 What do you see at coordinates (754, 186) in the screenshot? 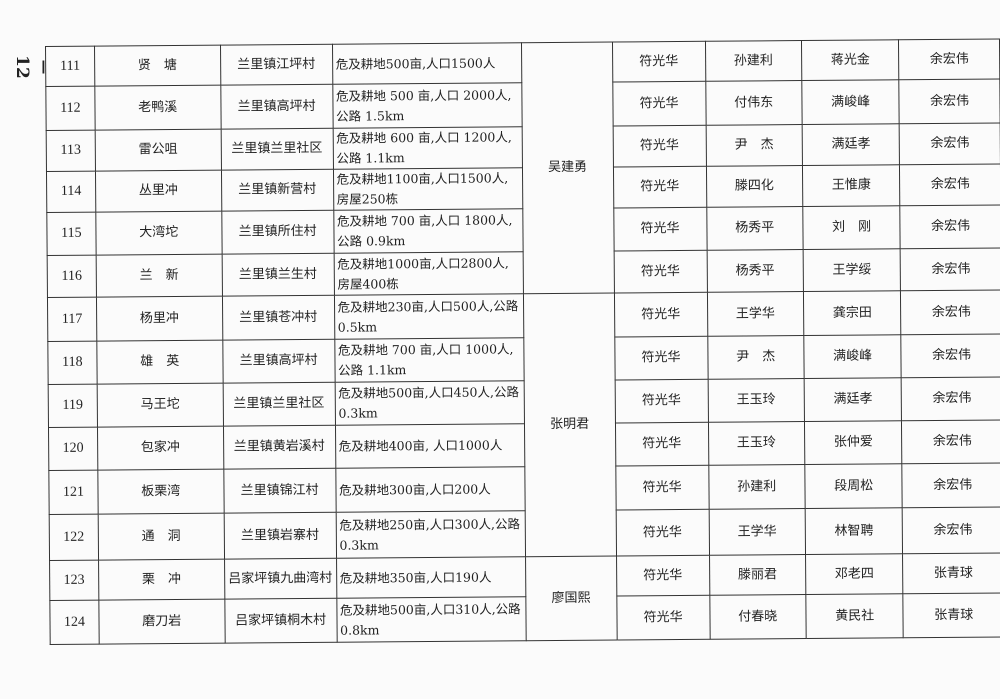
I see `responsible-person-2: 滕四化` at bounding box center [754, 186].